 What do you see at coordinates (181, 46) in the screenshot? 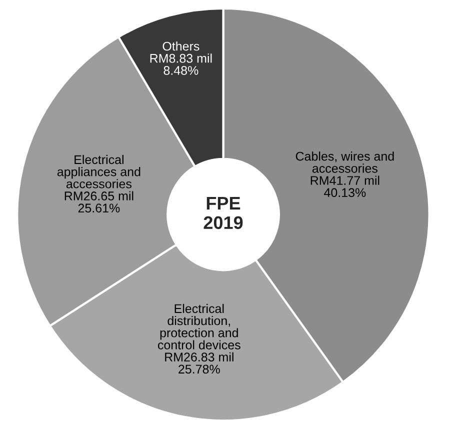
I see `slice-label: Others` at bounding box center [181, 46].